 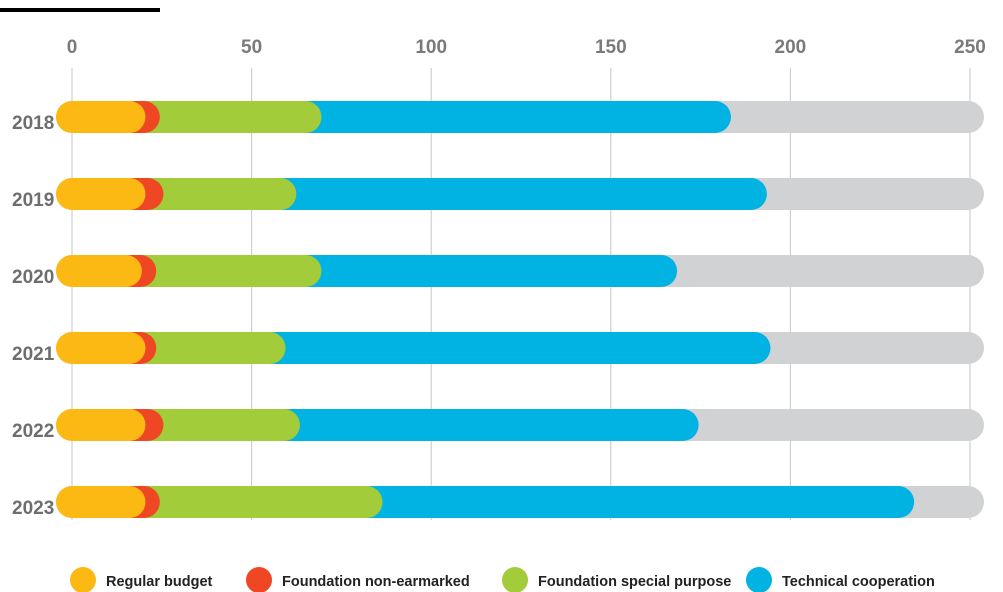 What do you see at coordinates (526, 47) in the screenshot?
I see `x-axis-ticks: 0 50 100 150 200 250` at bounding box center [526, 47].